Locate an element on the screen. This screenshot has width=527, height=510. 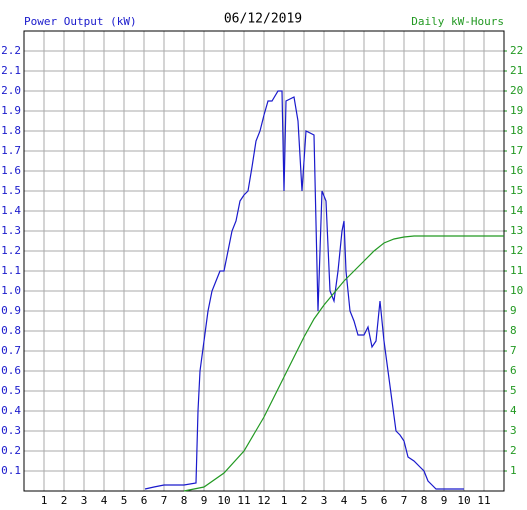
y-tick-label: 0.7 is located at coordinates (11, 350).